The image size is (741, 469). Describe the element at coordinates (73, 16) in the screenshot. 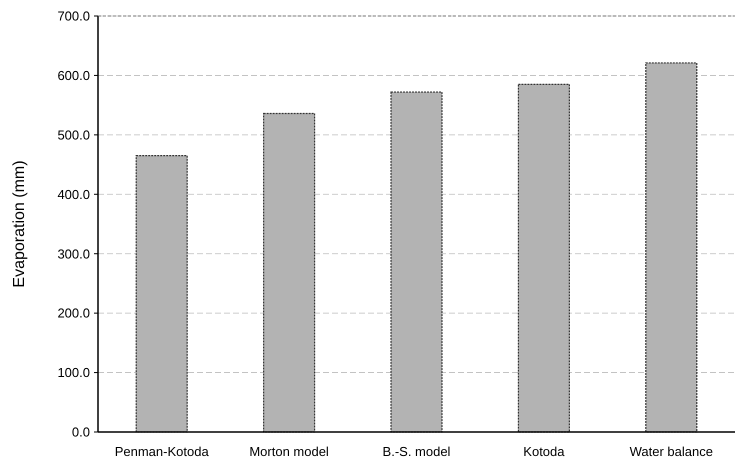

I see `y-tick-label: 700.0` at that location.